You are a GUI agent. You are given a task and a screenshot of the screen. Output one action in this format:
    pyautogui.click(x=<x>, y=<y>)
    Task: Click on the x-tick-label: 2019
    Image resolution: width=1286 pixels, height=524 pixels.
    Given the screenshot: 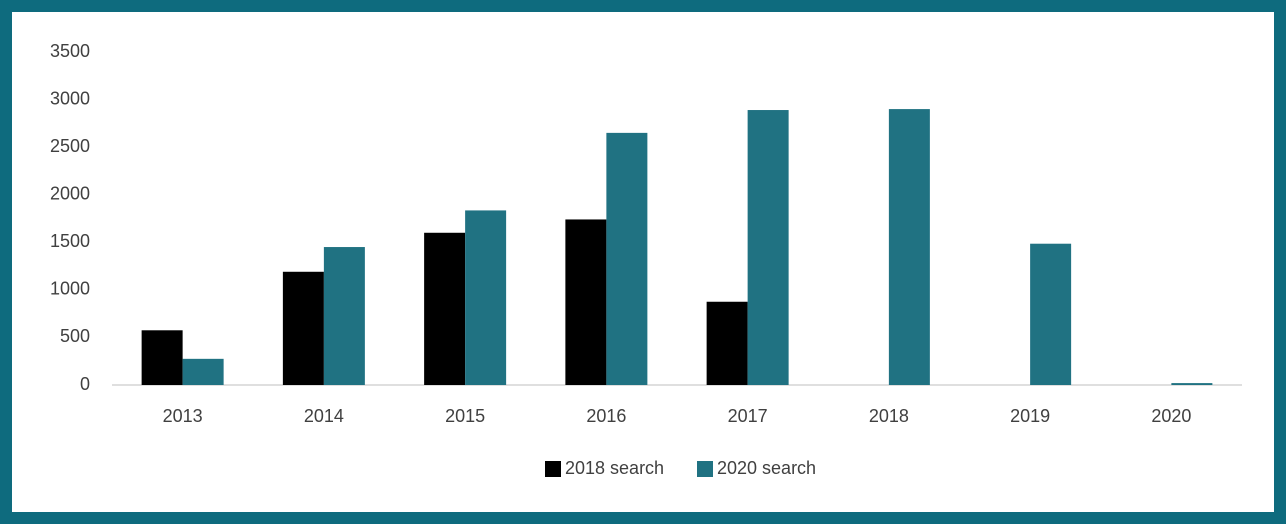 What is the action you would take?
    pyautogui.click(x=1030, y=416)
    